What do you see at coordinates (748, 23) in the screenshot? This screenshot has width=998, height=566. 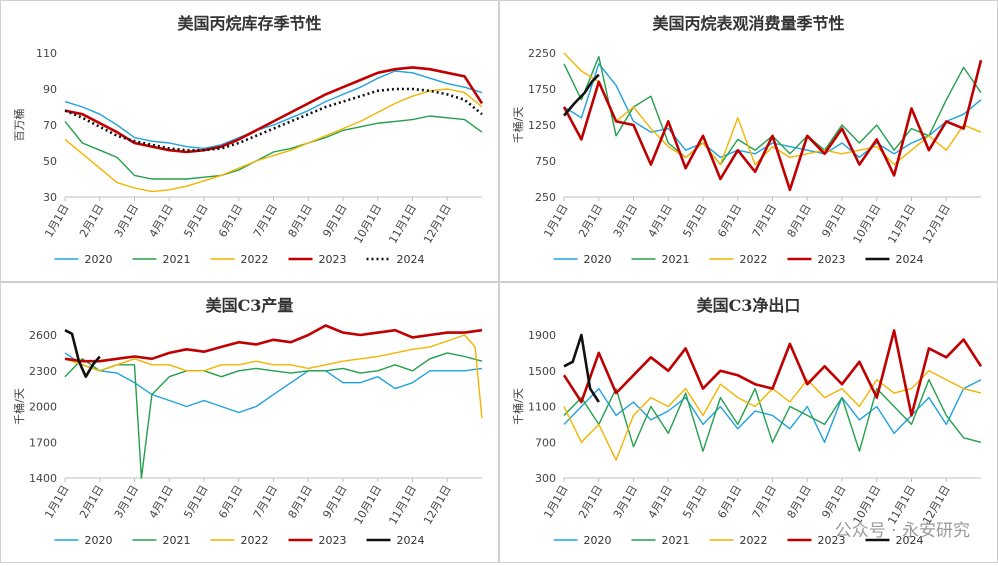 I see `chart-title: 美国丙烷表观消费量季节性` at bounding box center [748, 23].